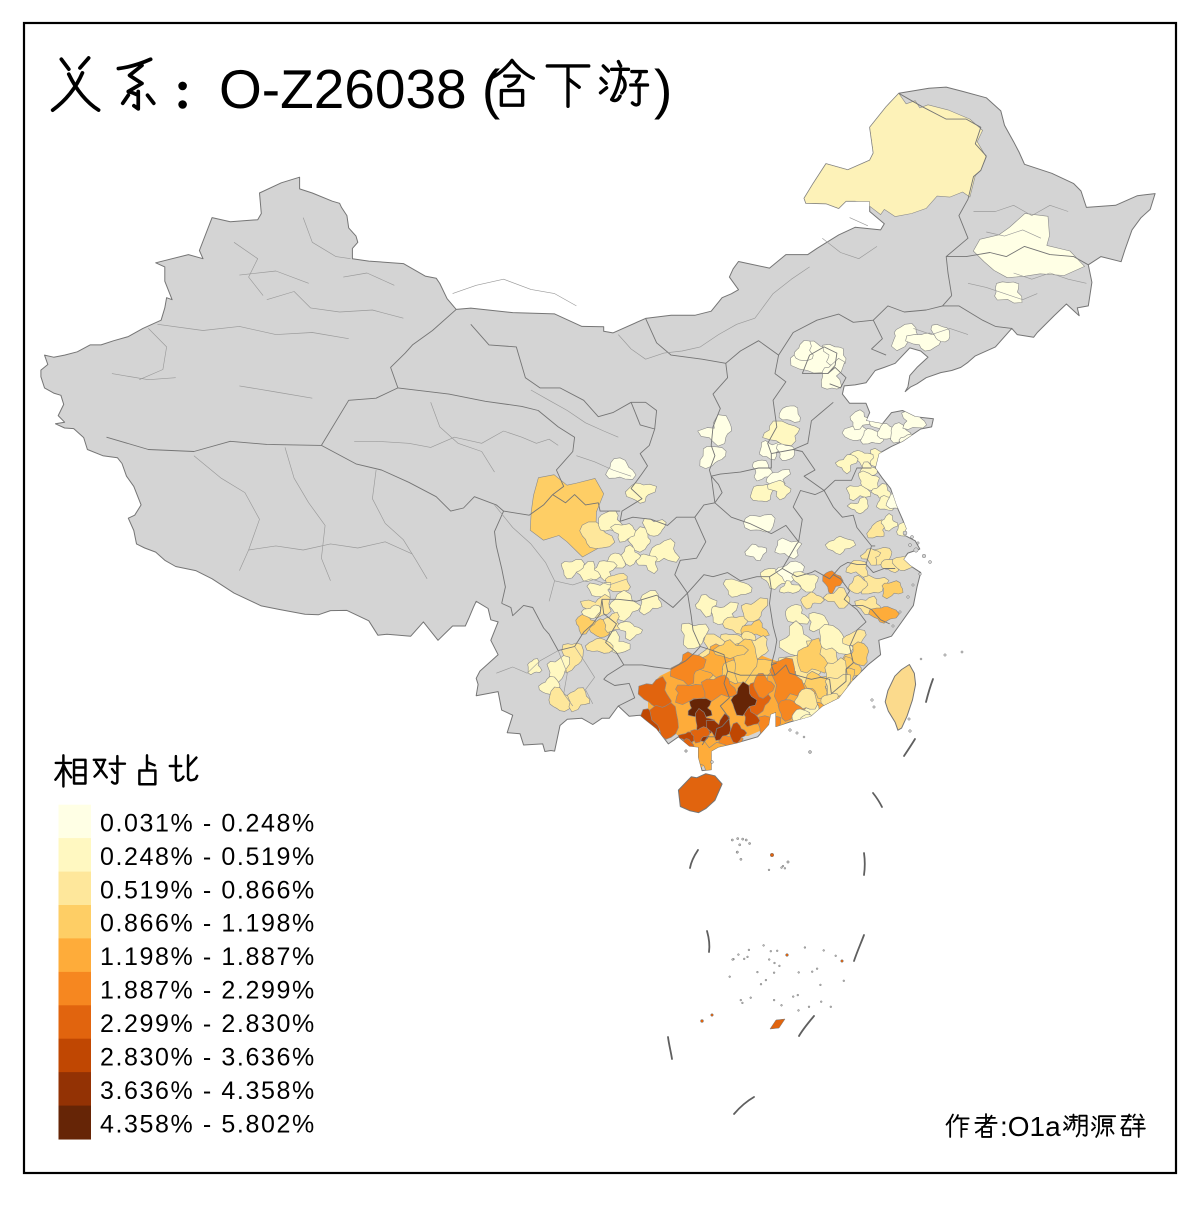 This screenshot has width=1200, height=1205. Describe the element at coordinates (208, 1091) in the screenshot. I see `svg-text: 3.636% - 4.358%` at that location.